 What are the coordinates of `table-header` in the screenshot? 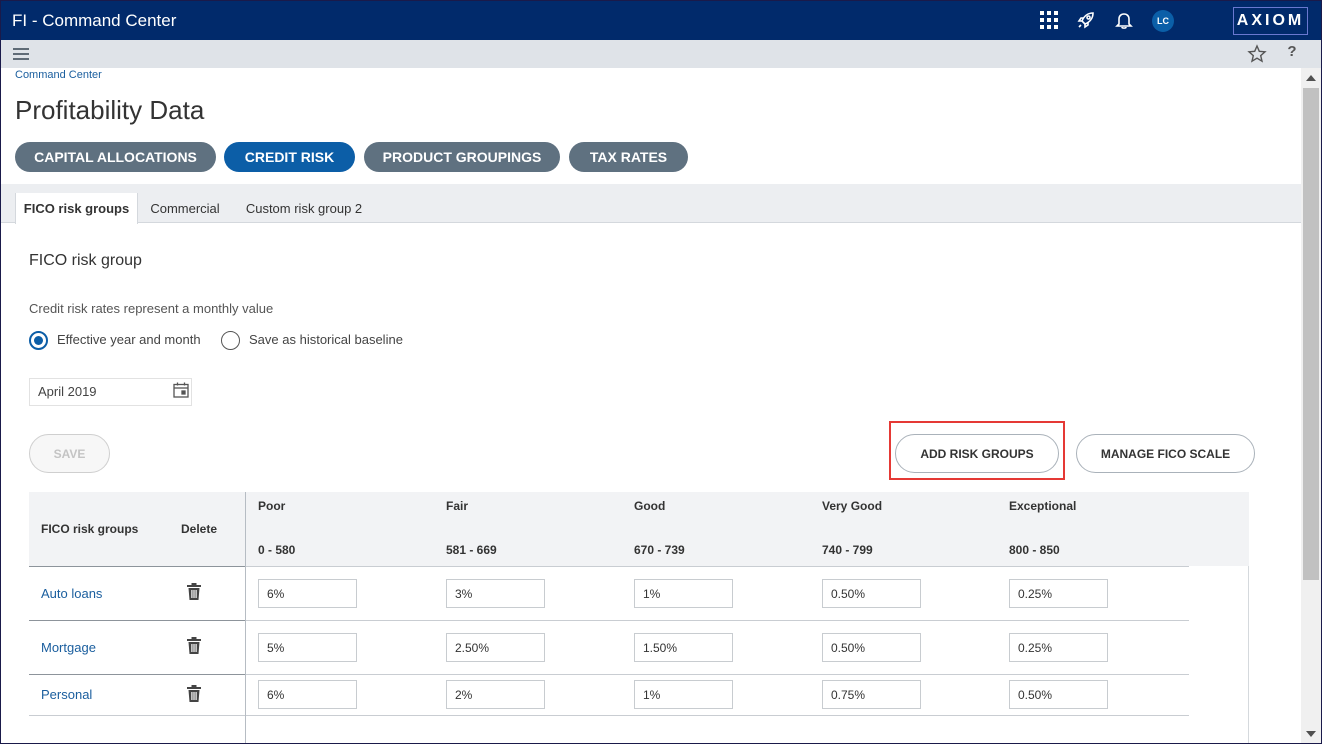 It's located at (639, 529).